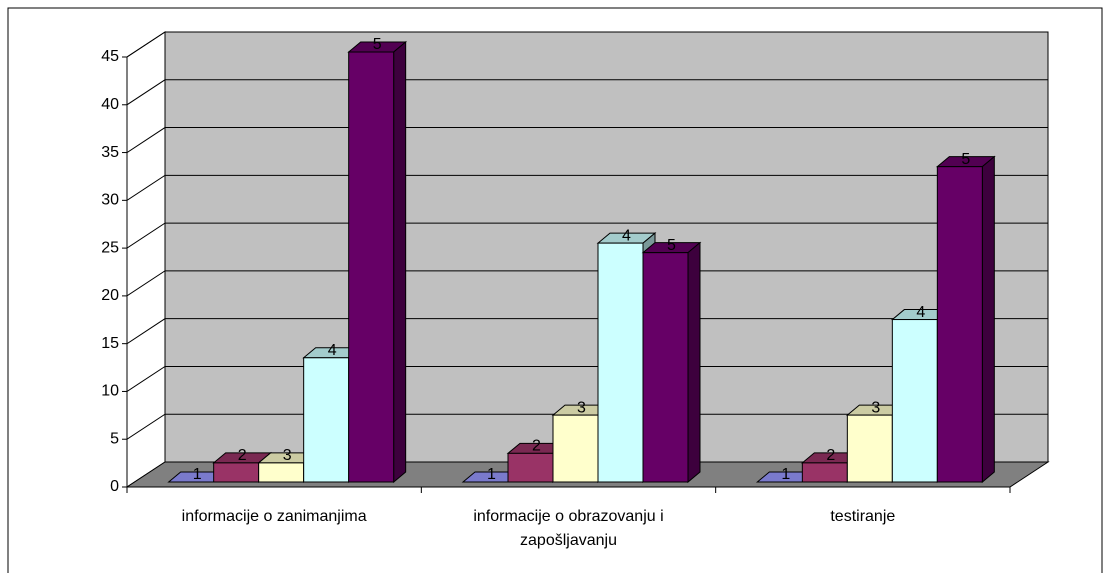 The height and width of the screenshot is (573, 1111). I want to click on x-tick-label: informacije o obrazovanju i zapošljavanju, so click(568, 528).